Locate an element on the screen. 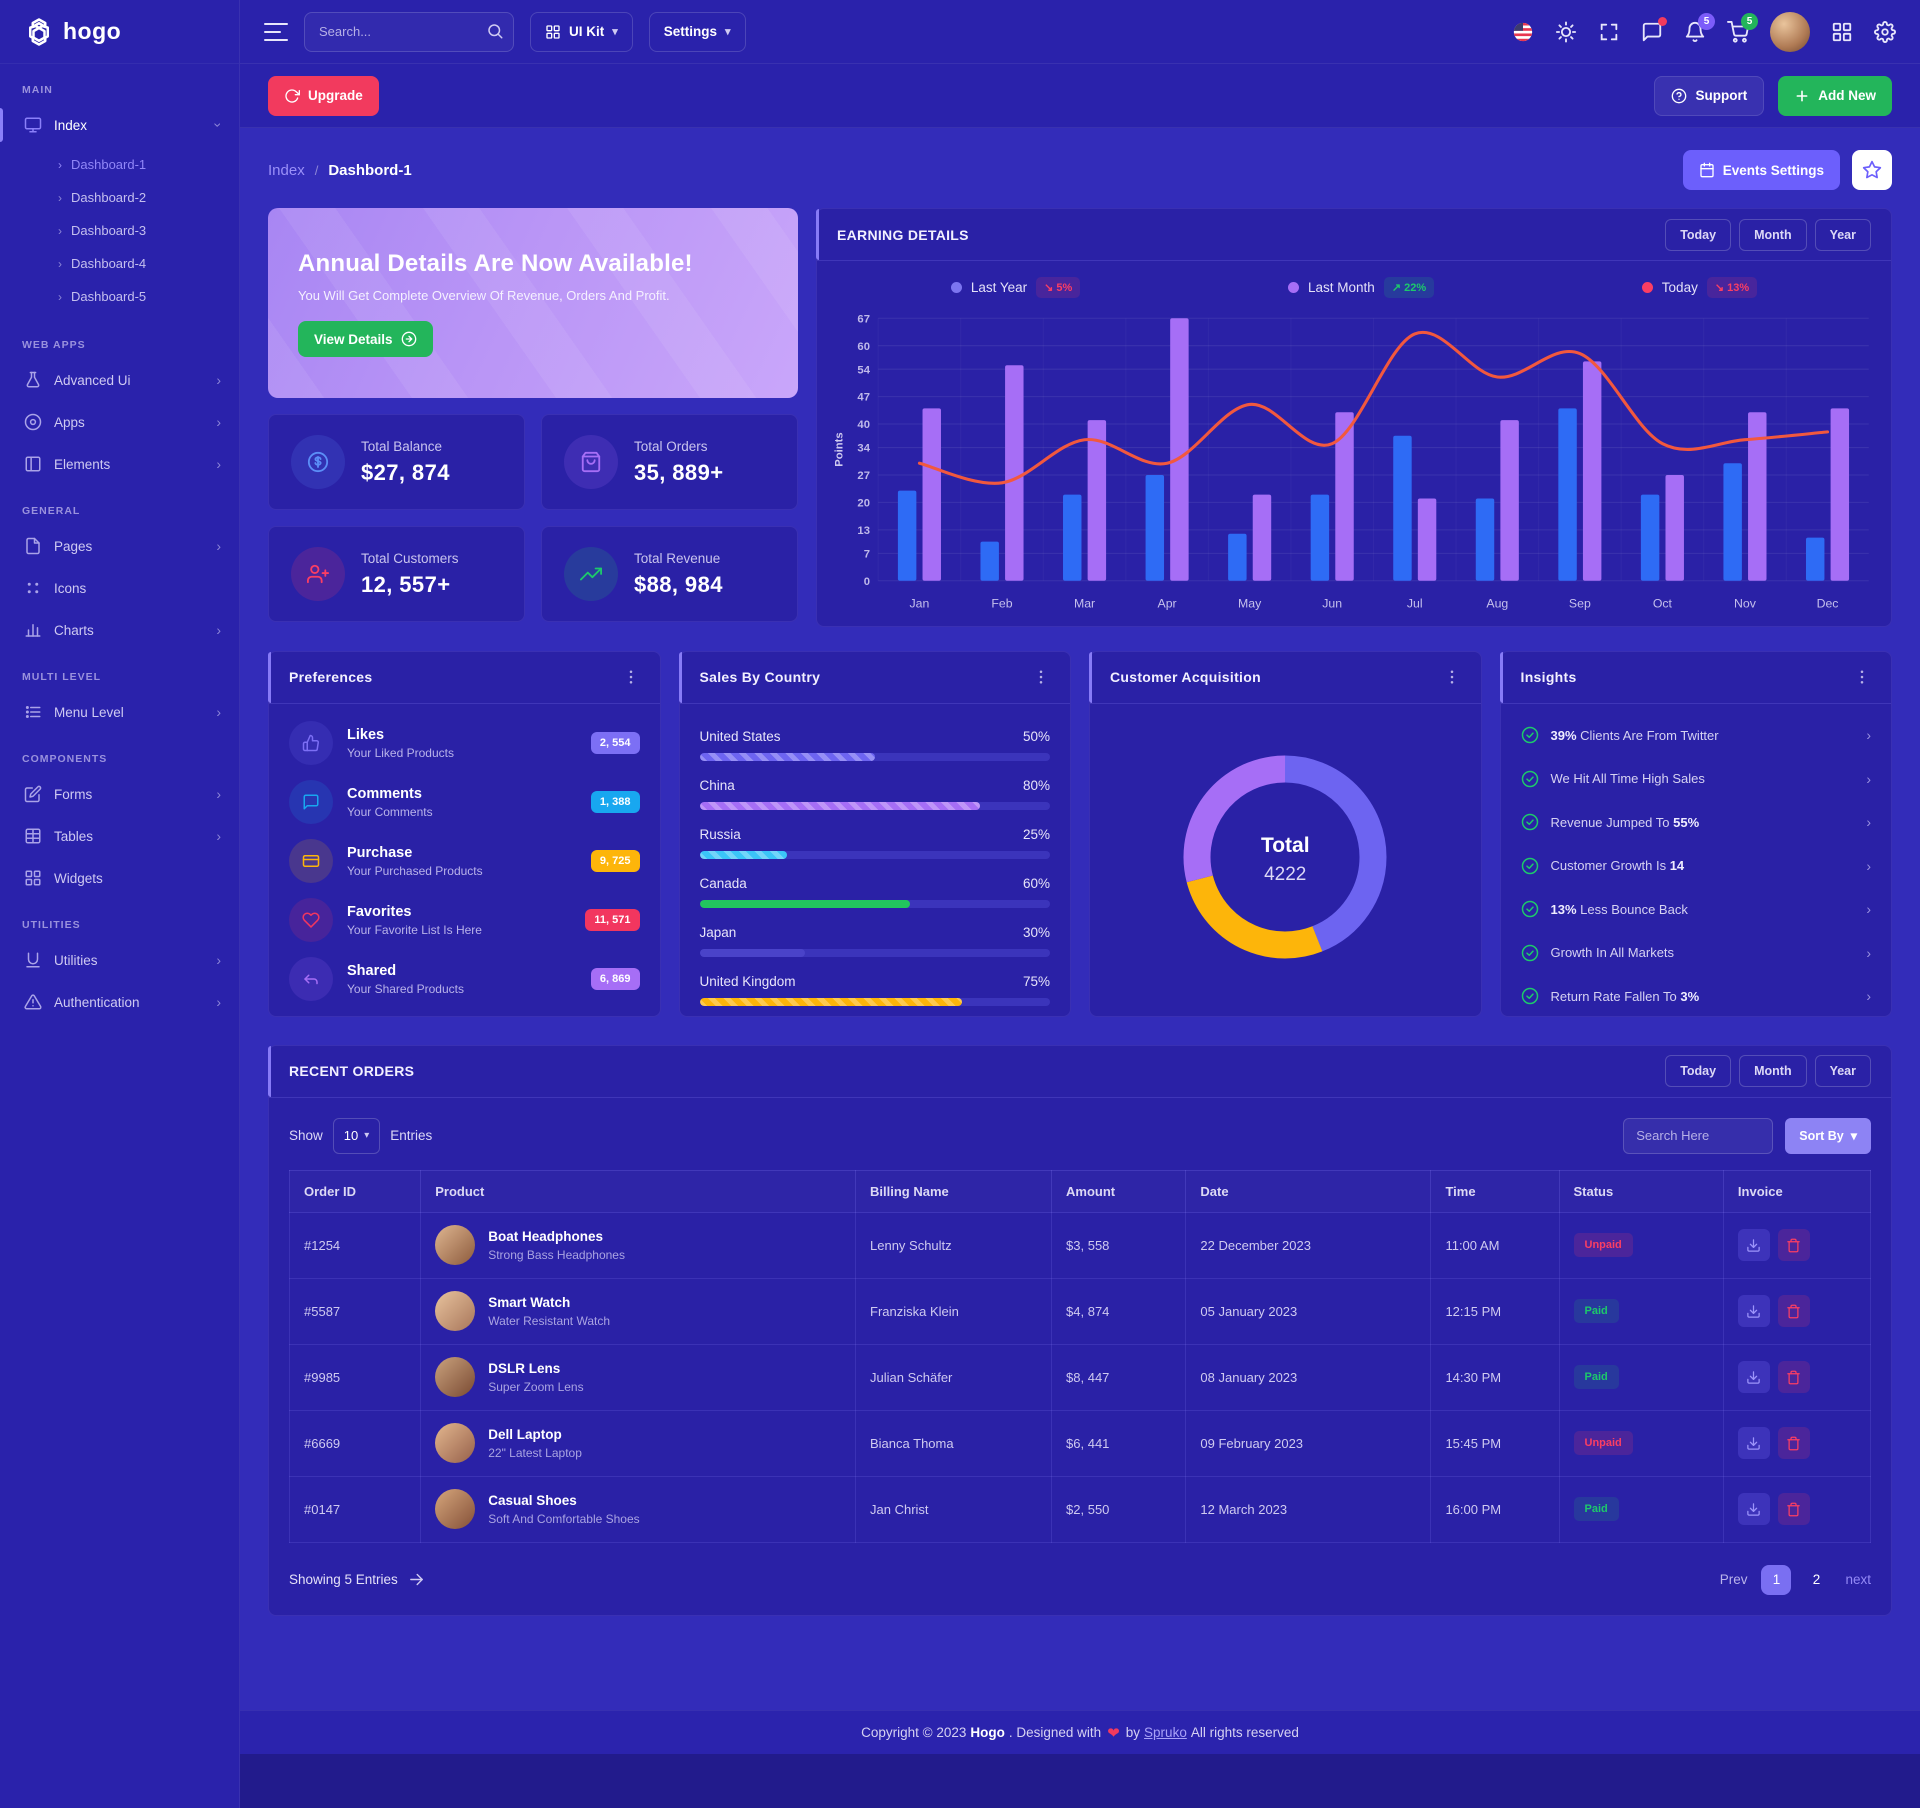 The height and width of the screenshot is (1808, 1920). insight-item: Revenue Jumped To 55% › is located at coordinates (1696, 823).